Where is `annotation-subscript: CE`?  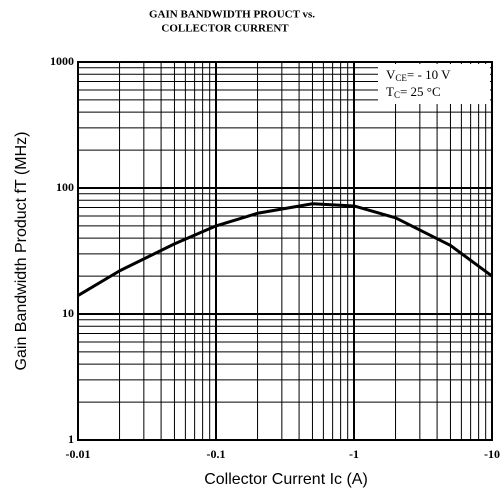 annotation-subscript: CE is located at coordinates (401, 78).